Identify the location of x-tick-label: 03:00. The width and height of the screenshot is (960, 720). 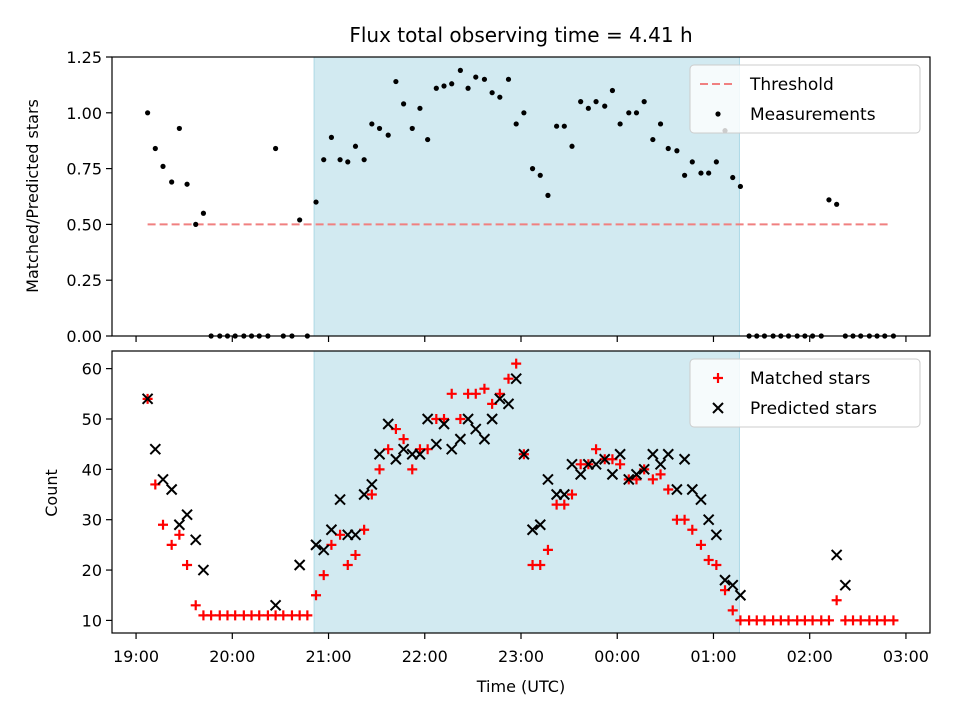
(906, 656).